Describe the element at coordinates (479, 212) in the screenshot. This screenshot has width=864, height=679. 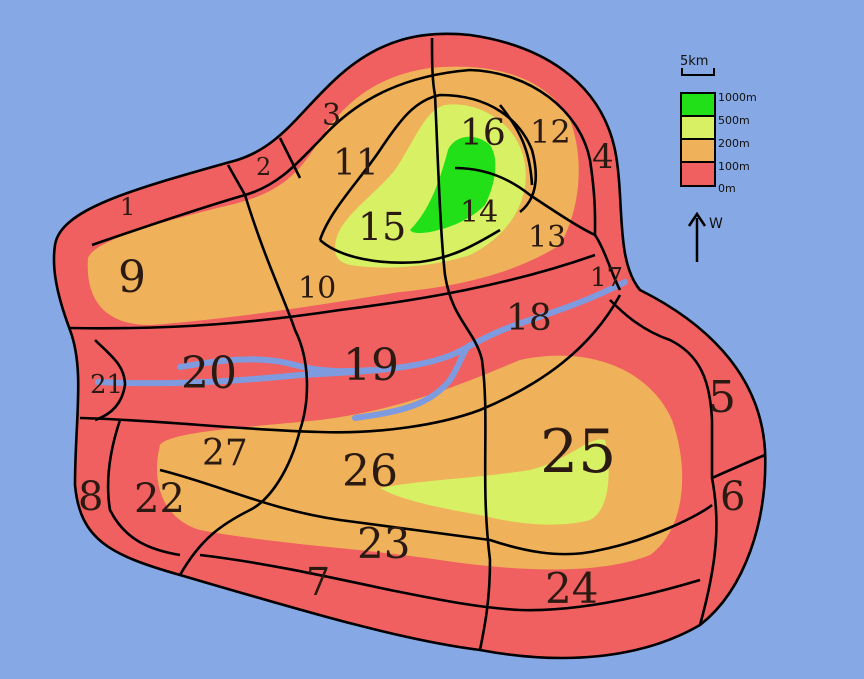
I see `region-label: 14` at that location.